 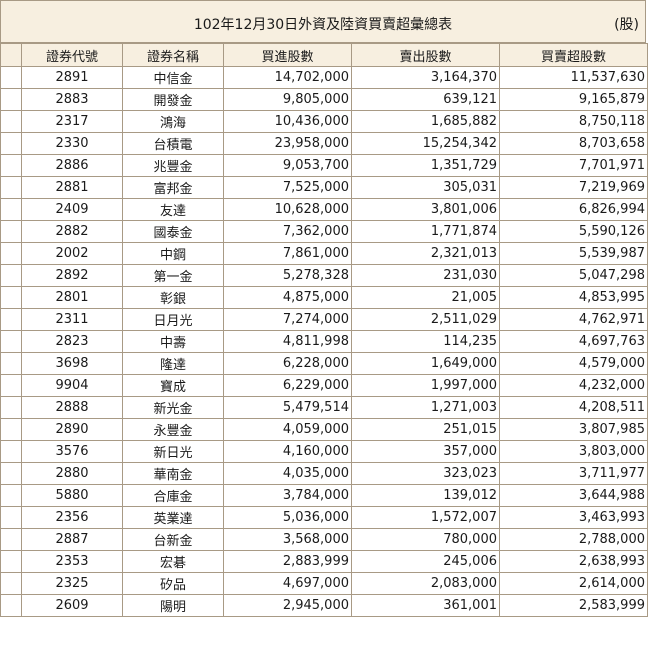 What do you see at coordinates (72, 99) in the screenshot?
I see `stock-code: 2883` at bounding box center [72, 99].